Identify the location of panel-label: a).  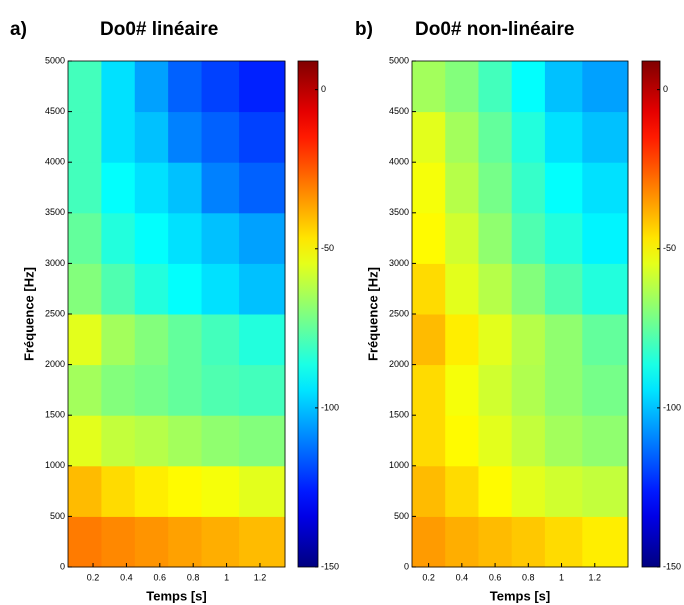
(18, 29).